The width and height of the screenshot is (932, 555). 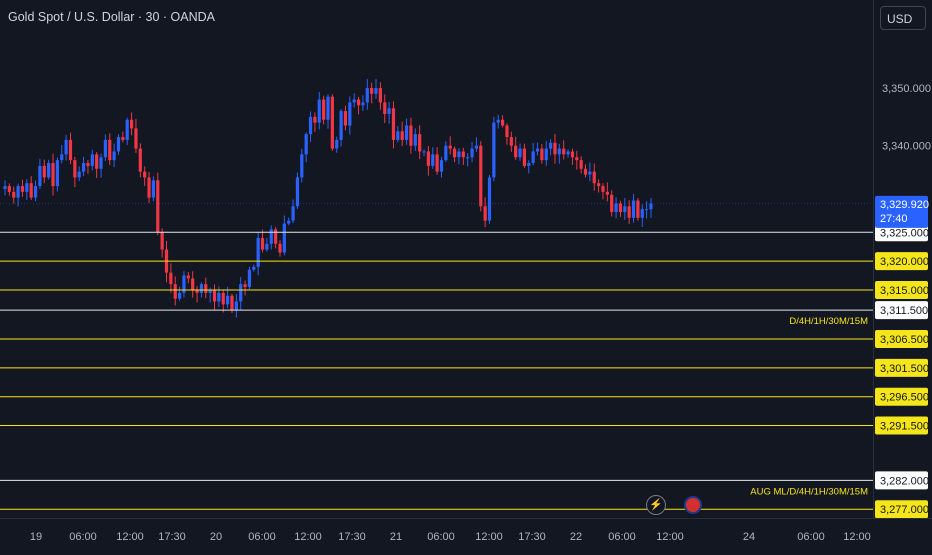 What do you see at coordinates (576, 537) in the screenshot?
I see `x-tick-label: 22` at bounding box center [576, 537].